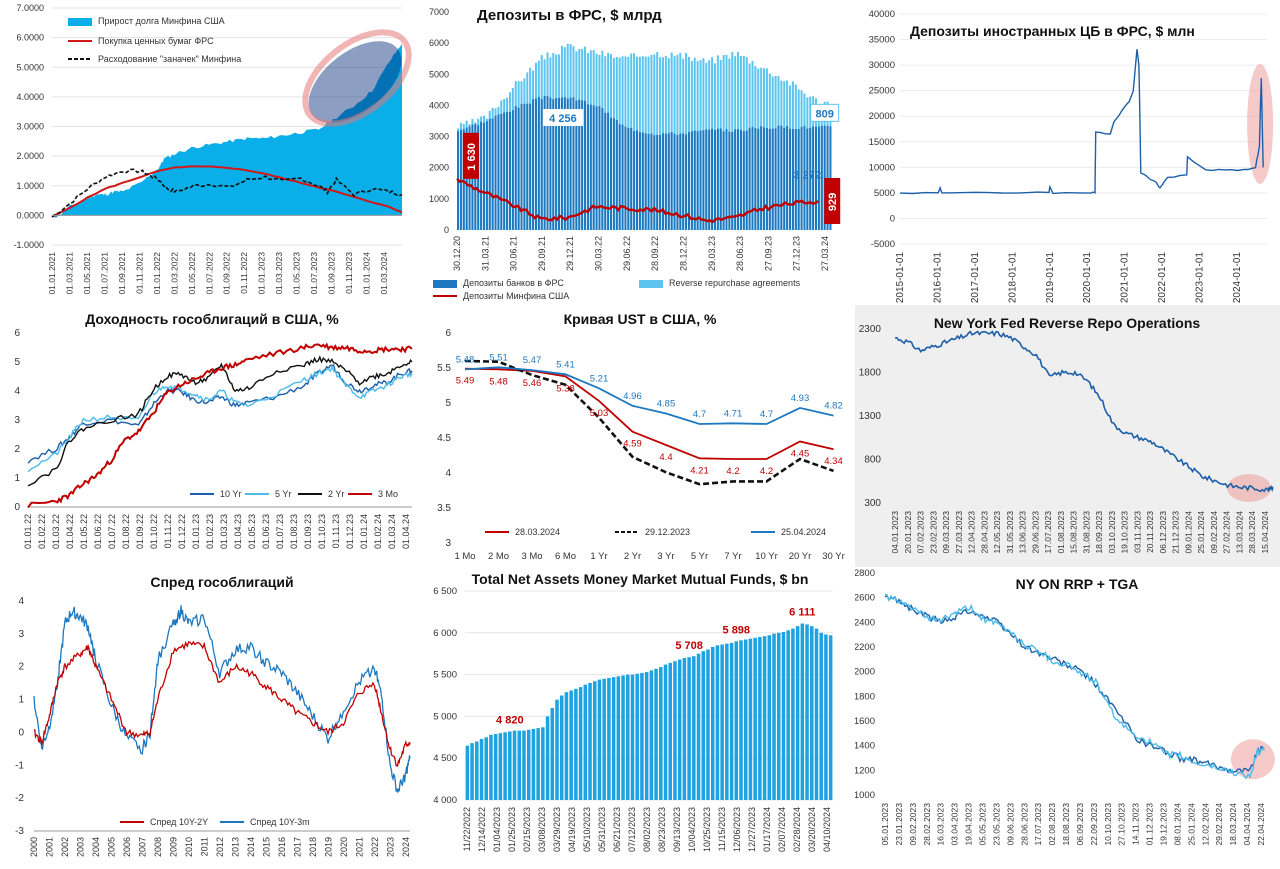 This screenshot has height=869, width=1280. Describe the element at coordinates (336, 531) in the screenshot. I see `yields-xtick: 01.11.23` at that location.